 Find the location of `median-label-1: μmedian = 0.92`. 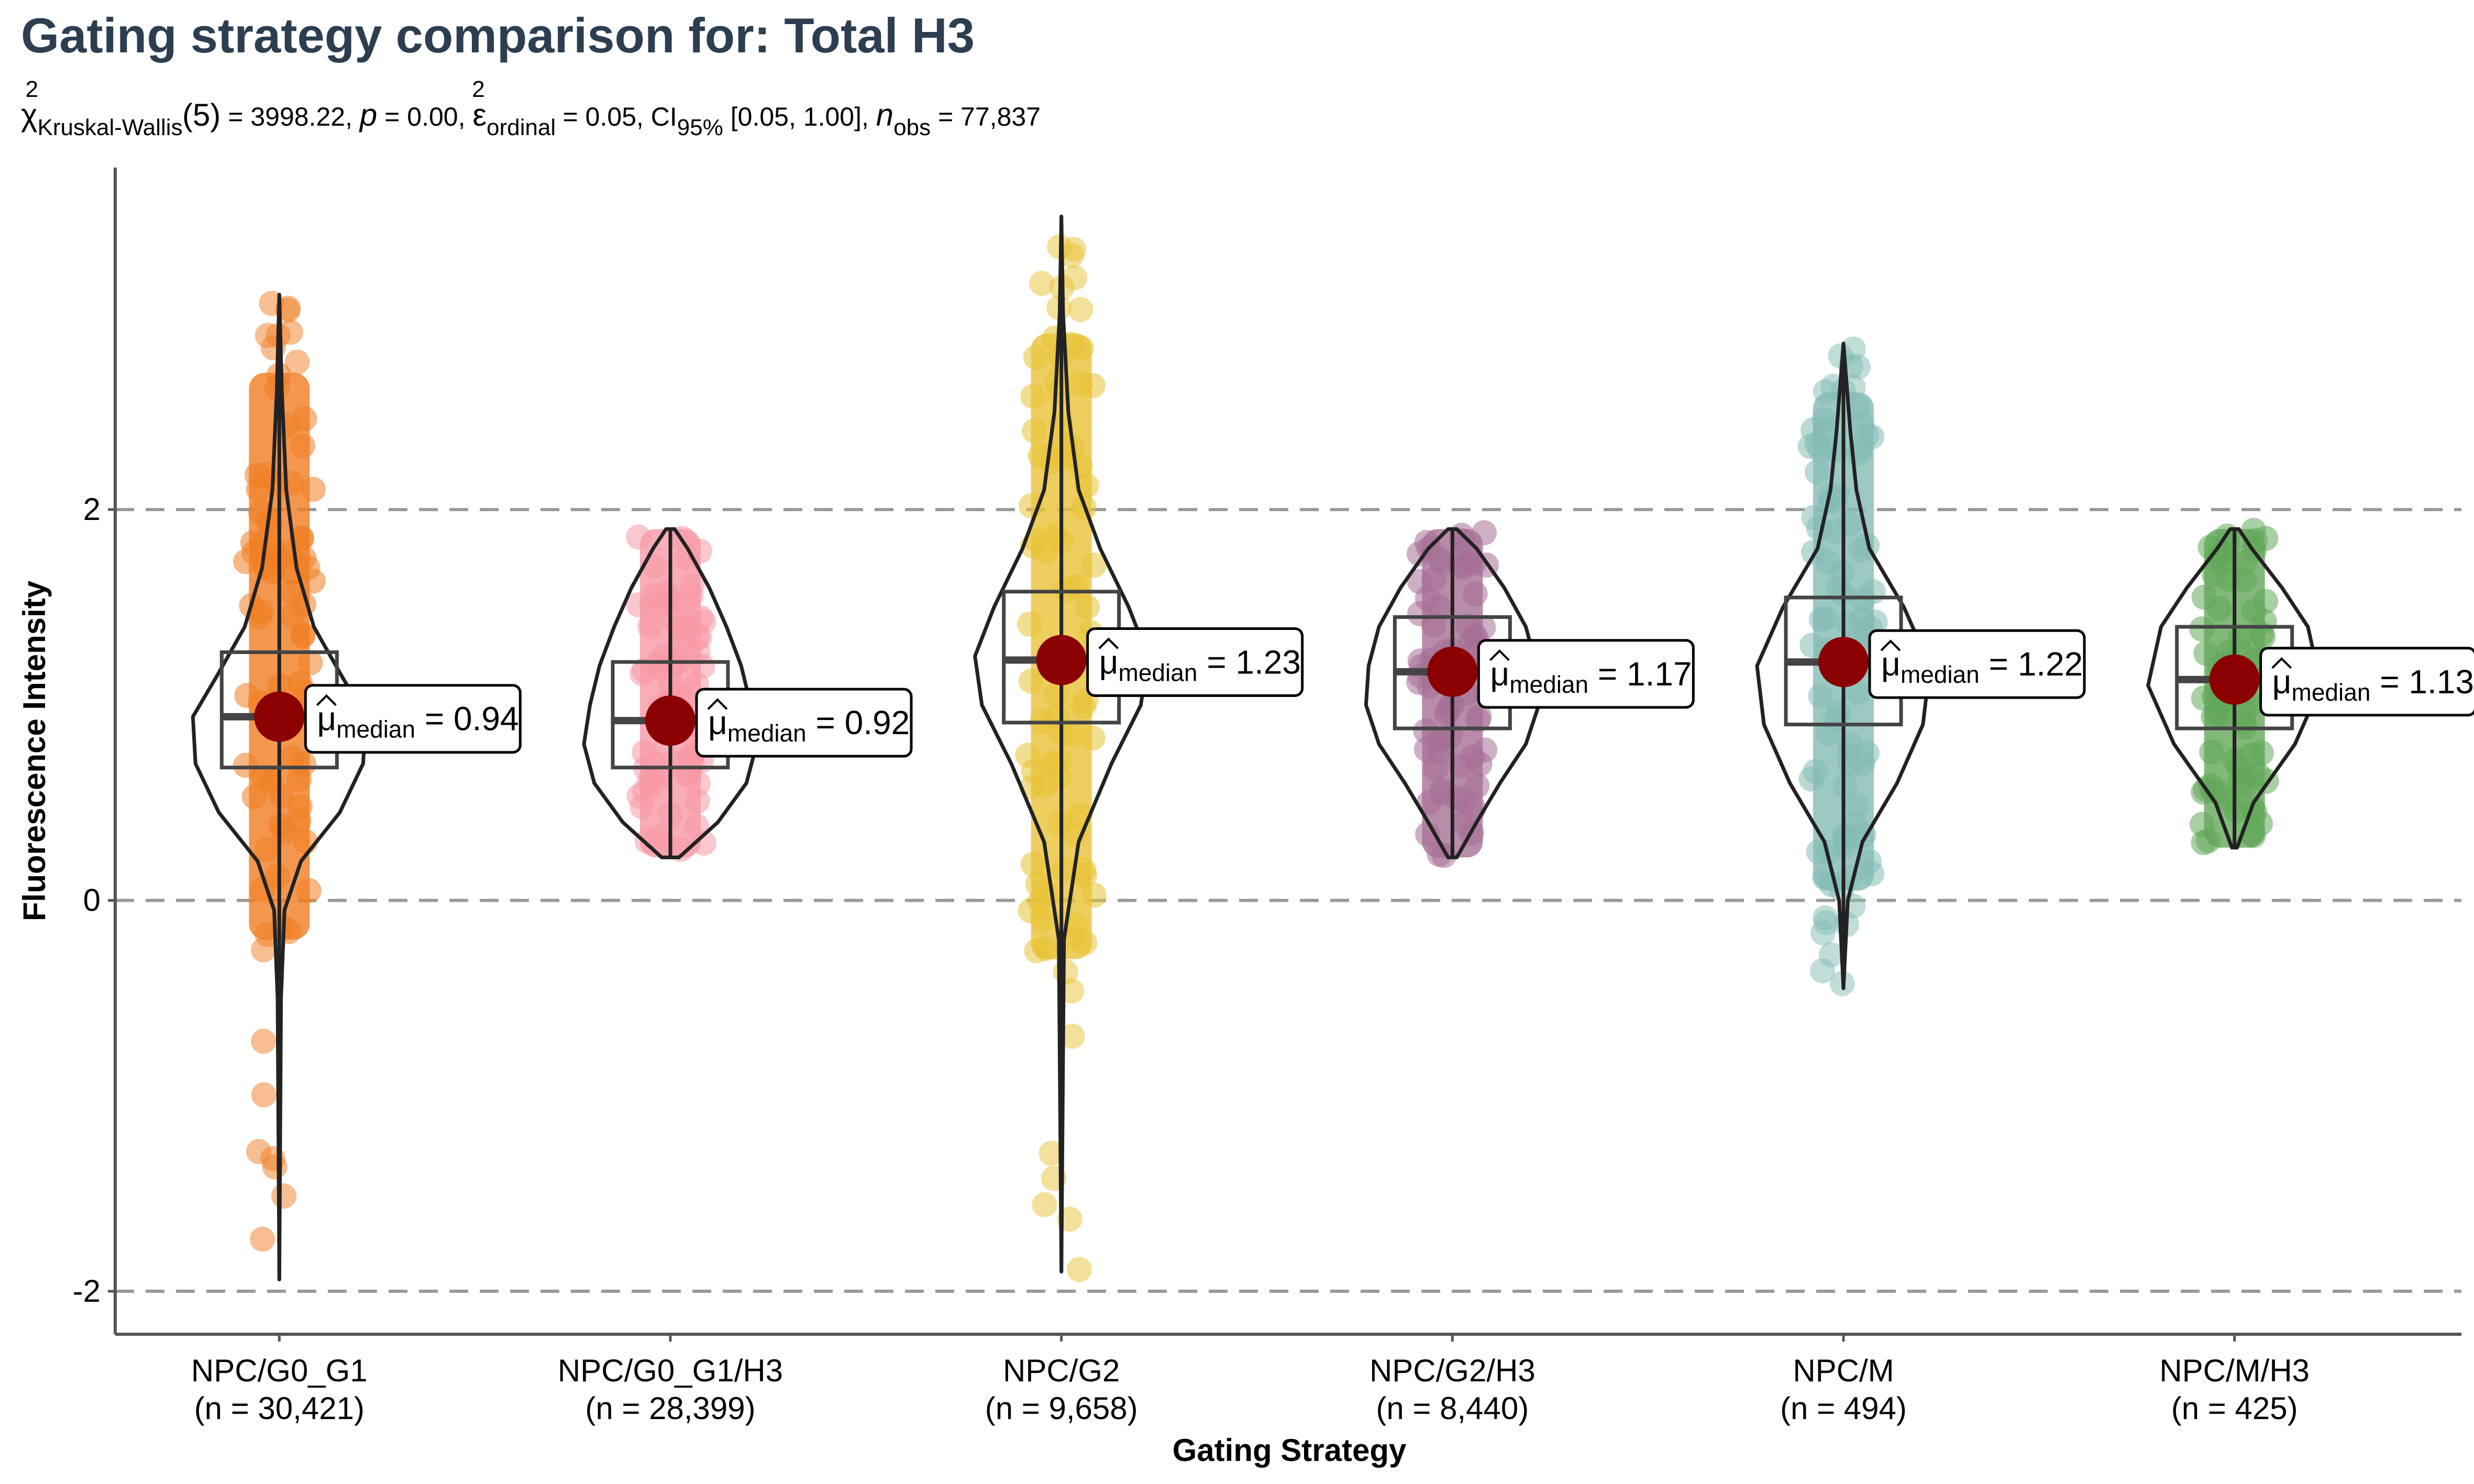

median-label-1: μmedian = 0.92 is located at coordinates (809, 726).